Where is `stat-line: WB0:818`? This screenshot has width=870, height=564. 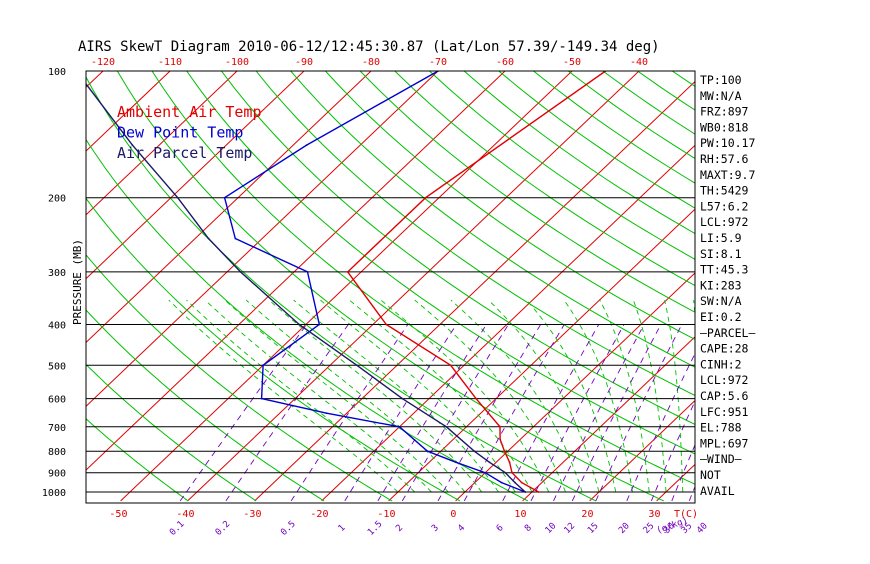 stat-line: WB0:818 is located at coordinates (724, 127).